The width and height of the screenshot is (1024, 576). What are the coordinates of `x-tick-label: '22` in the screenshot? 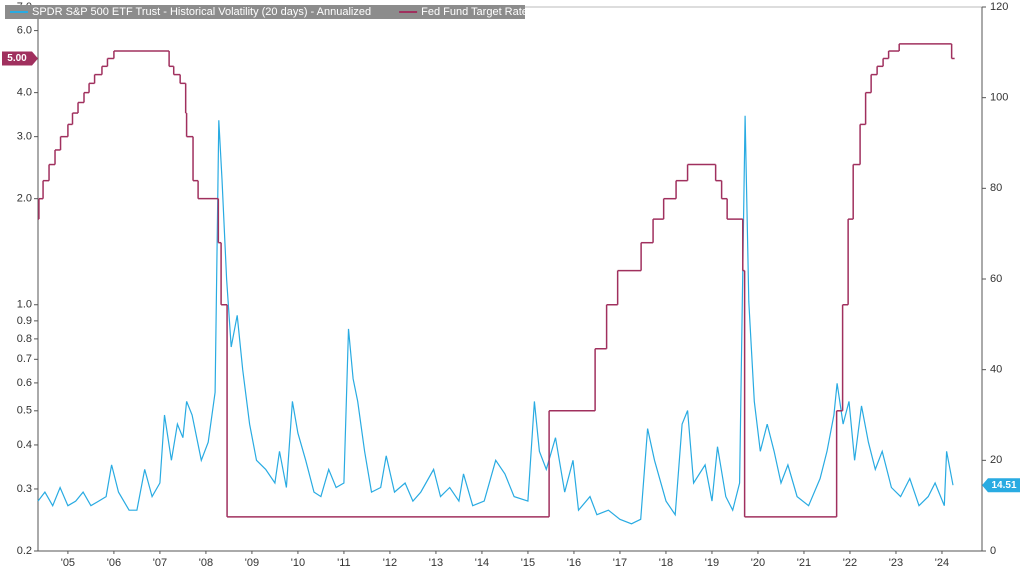 It's located at (850, 563).